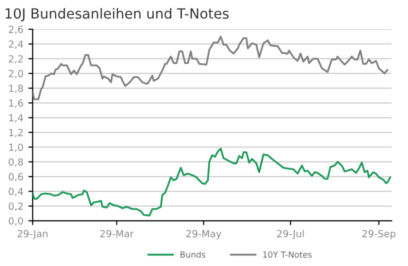 Image resolution: width=408 pixels, height=266 pixels. I want to click on y-tick-label: 1,8, so click(16, 89).